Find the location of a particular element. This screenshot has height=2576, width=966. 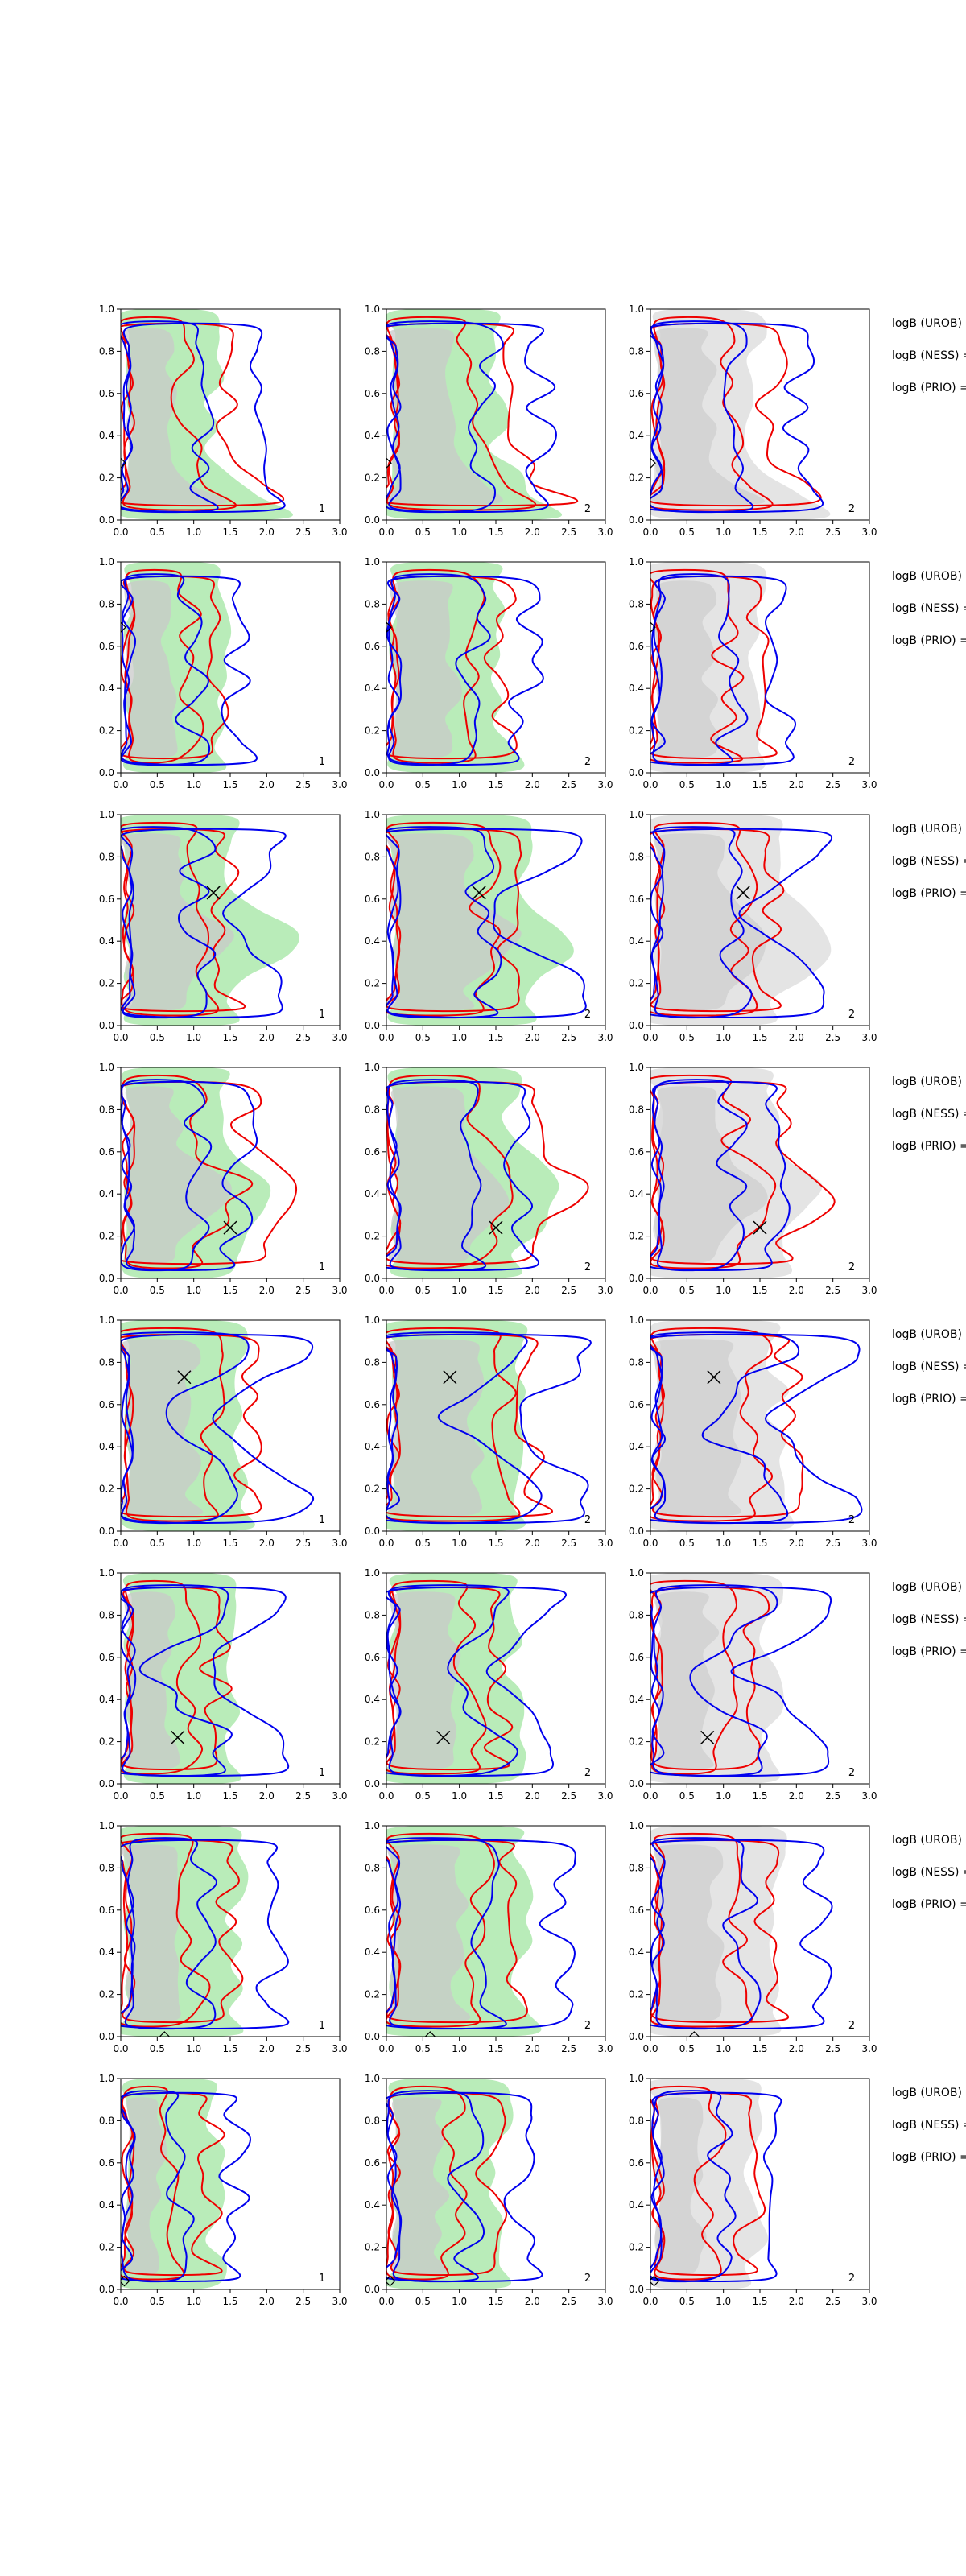

x-tick-label: 3.0 is located at coordinates (605, 1290).